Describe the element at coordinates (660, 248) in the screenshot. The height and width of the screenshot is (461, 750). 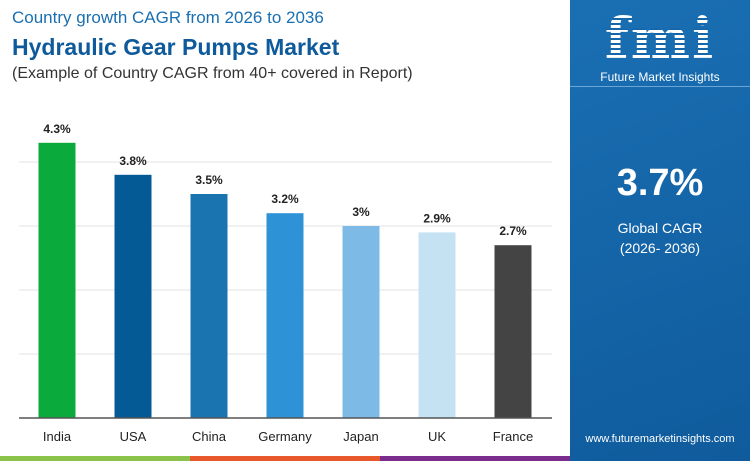
I see `global-cagr-period: (2026- 2036)` at that location.